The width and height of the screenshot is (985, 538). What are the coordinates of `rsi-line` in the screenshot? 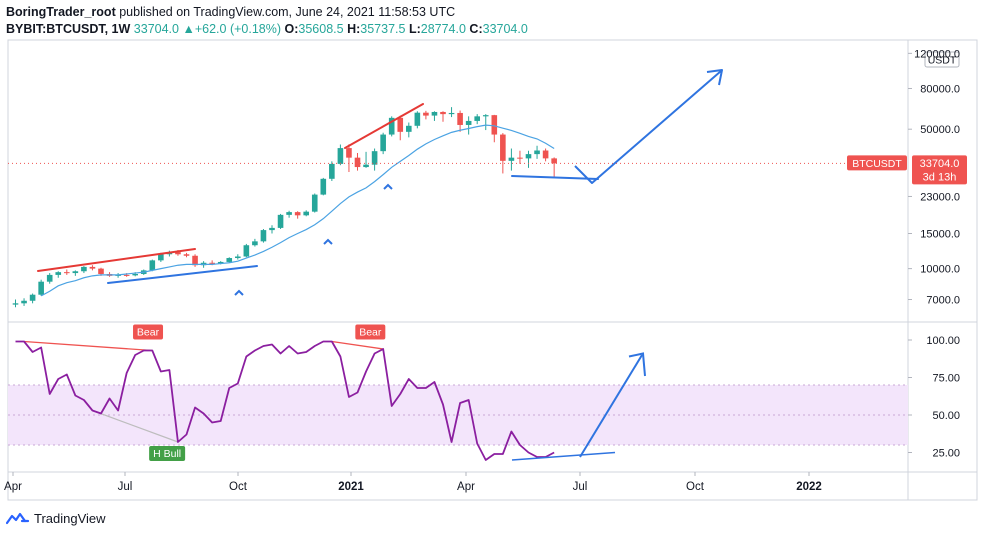 It's located at (285, 400).